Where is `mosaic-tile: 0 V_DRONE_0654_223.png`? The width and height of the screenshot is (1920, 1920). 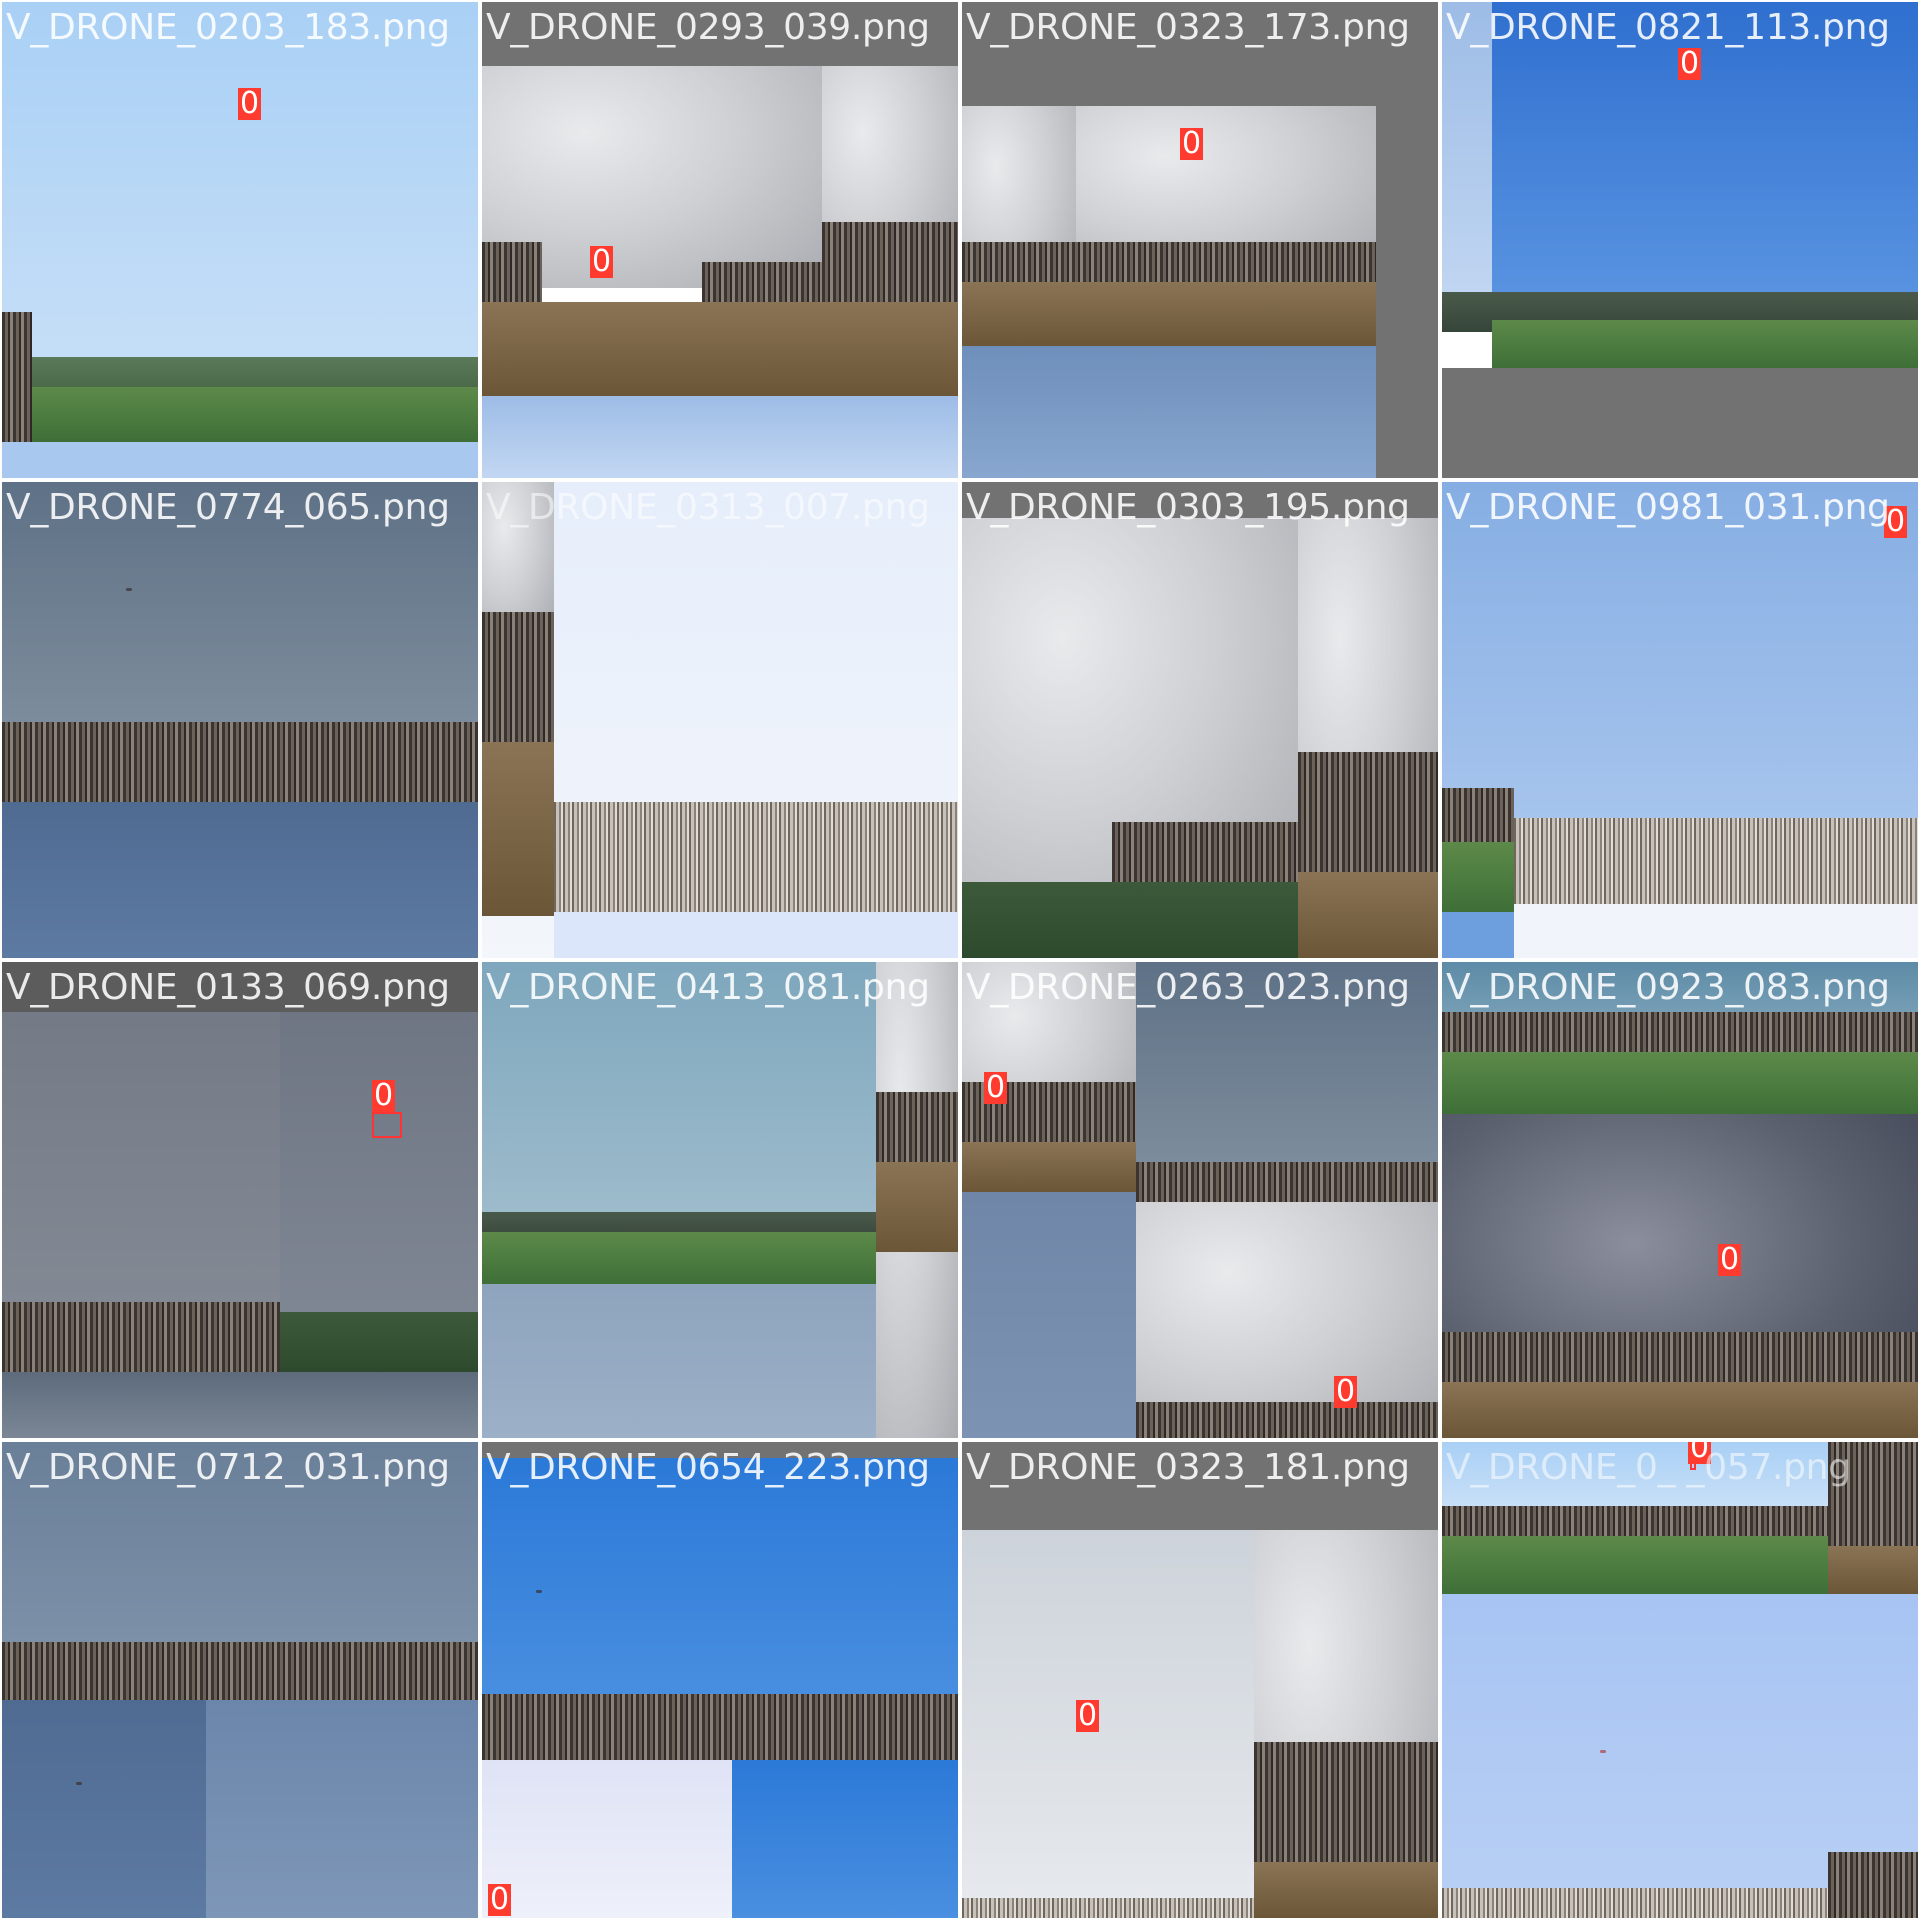 mosaic-tile: 0 V_DRONE_0654_223.png is located at coordinates (720, 1680).